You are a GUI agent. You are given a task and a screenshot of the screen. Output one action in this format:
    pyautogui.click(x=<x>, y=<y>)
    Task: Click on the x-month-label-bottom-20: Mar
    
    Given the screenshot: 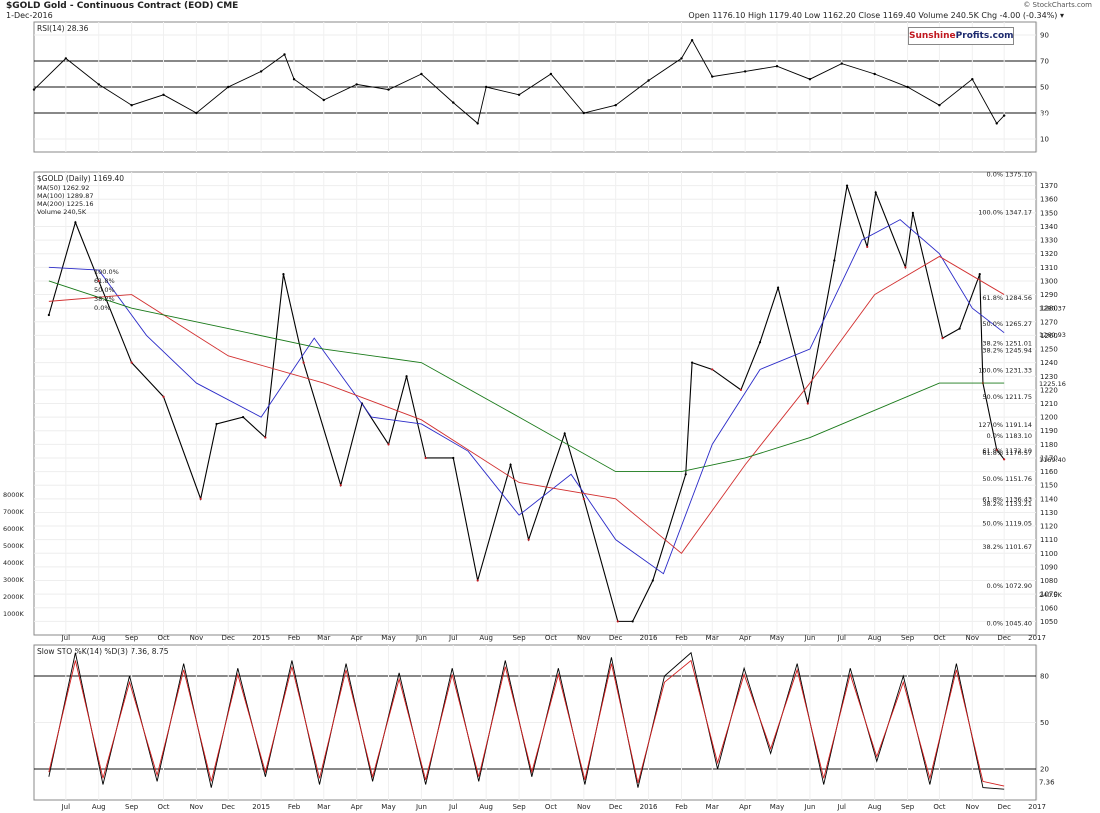 What is the action you would take?
    pyautogui.click(x=712, y=807)
    